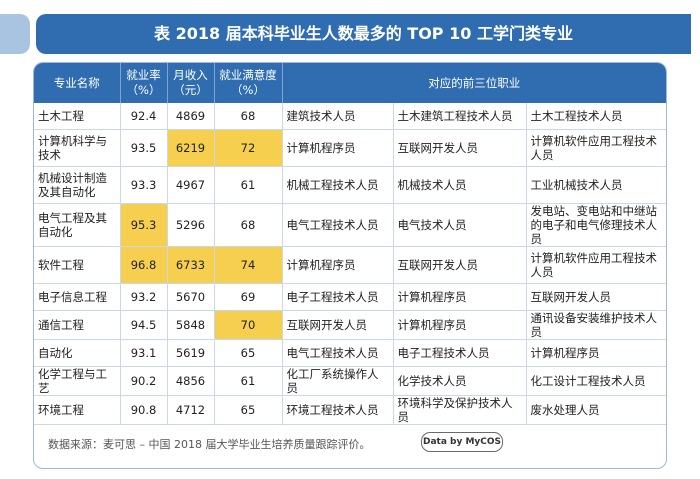 This screenshot has width=700, height=479. I want to click on cell-rate: 90.8, so click(144, 410).